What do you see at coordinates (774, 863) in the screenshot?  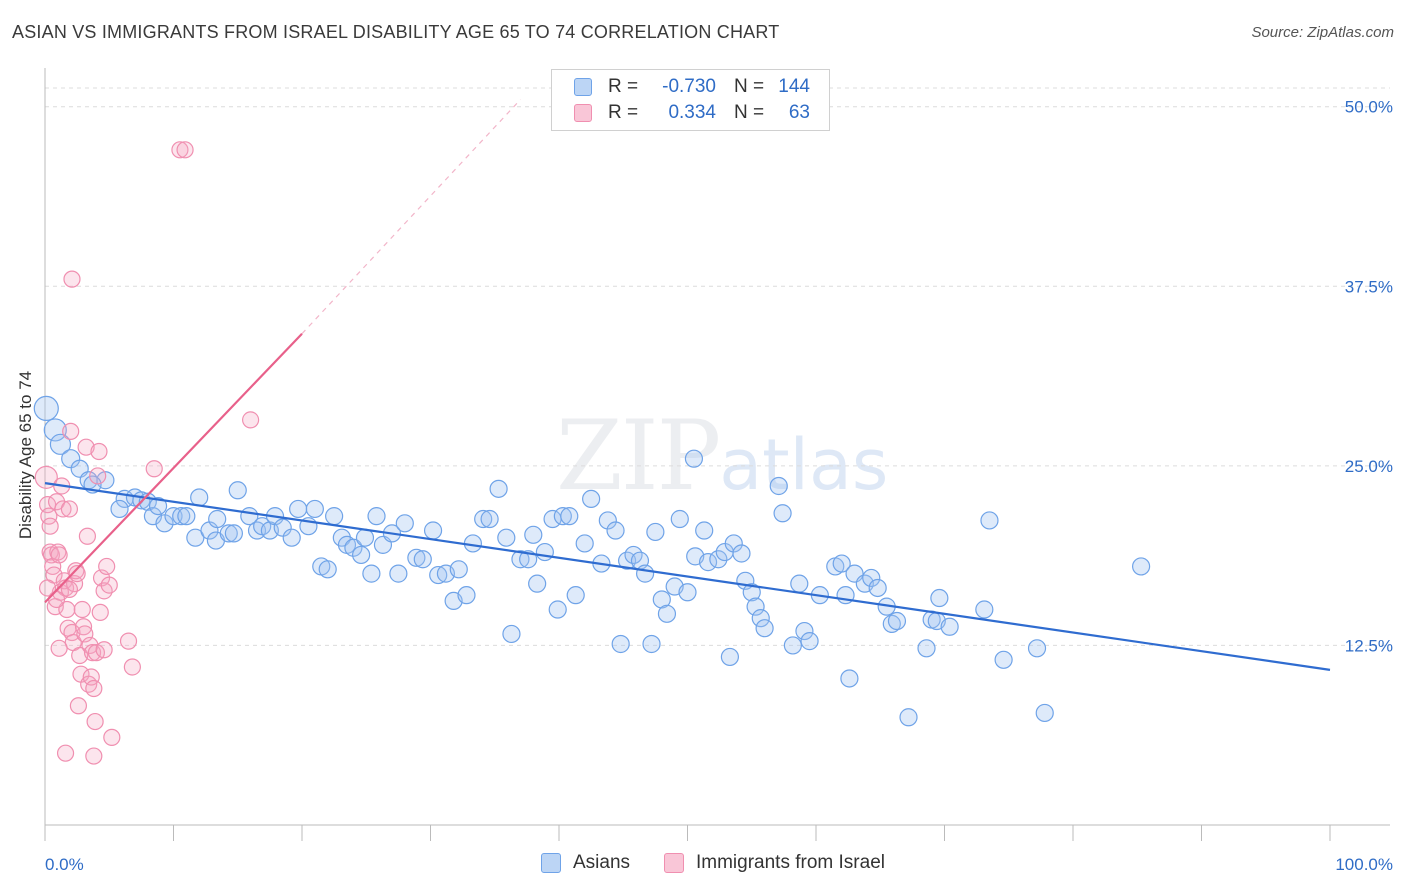 I see `legend-item-israel: Immigrants from Israel` at bounding box center [774, 863].